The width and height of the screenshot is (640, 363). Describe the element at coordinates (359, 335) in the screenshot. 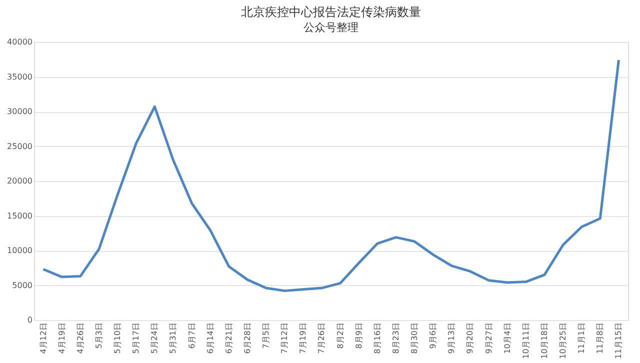

I see `x-tick-label: 8月9日` at that location.